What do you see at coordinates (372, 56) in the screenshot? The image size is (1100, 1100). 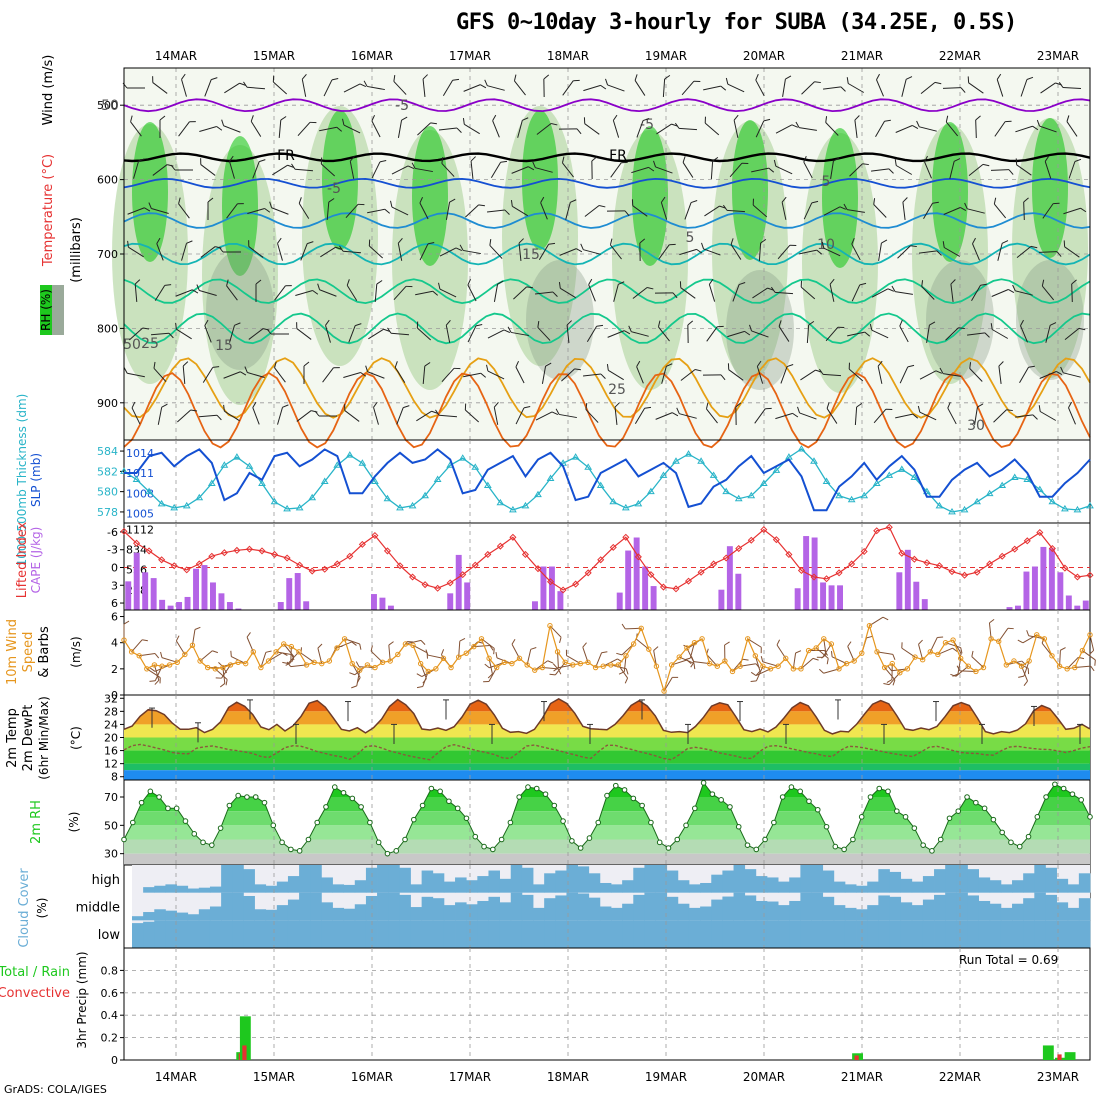 I see `date-top-2: 16MAR` at bounding box center [372, 56].